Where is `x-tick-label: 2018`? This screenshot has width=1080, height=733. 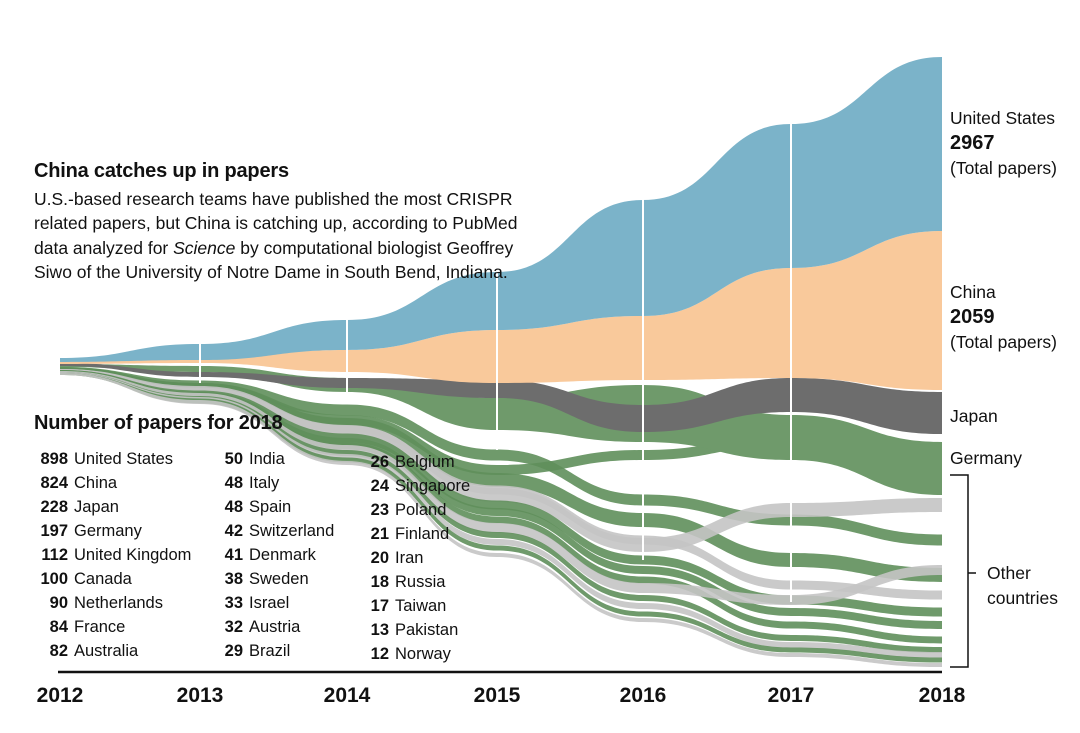 x-tick-label: 2018 is located at coordinates (942, 695).